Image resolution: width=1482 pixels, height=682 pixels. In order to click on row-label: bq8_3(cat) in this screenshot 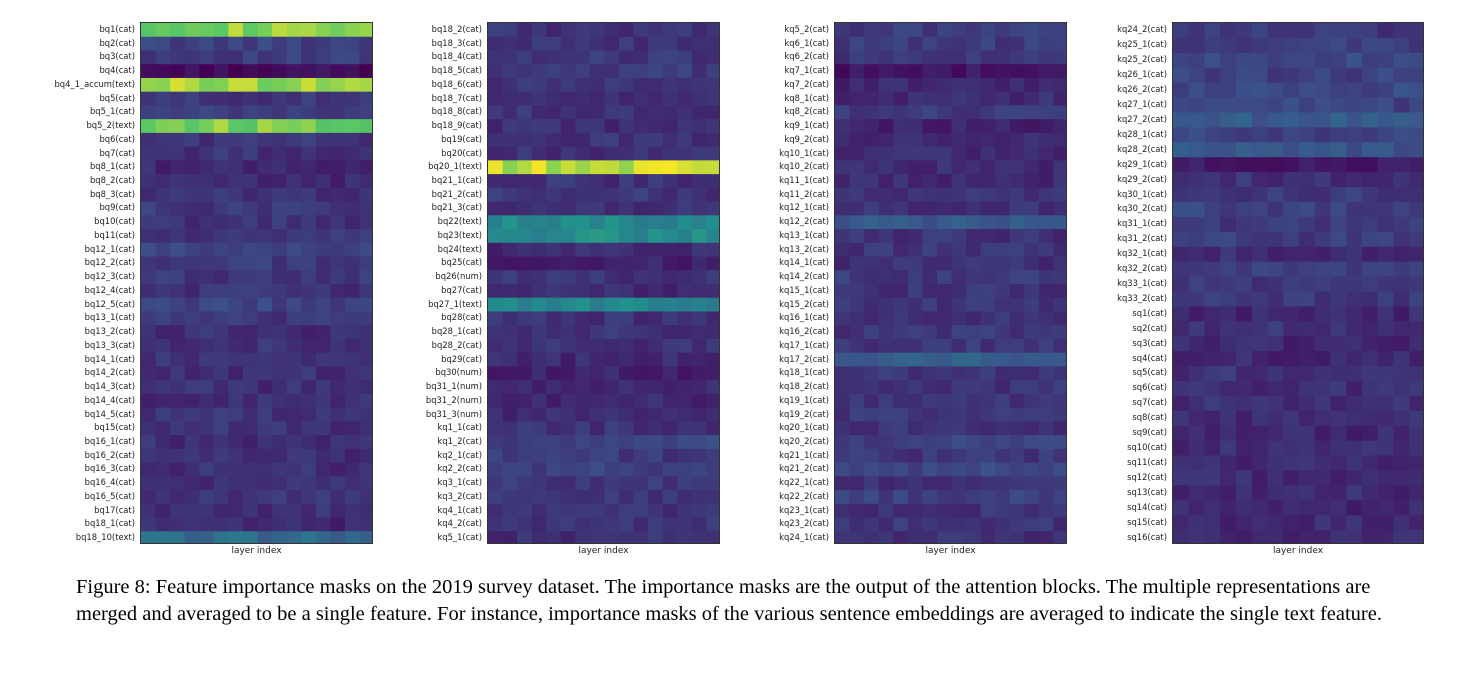, I will do `click(112, 193)`.